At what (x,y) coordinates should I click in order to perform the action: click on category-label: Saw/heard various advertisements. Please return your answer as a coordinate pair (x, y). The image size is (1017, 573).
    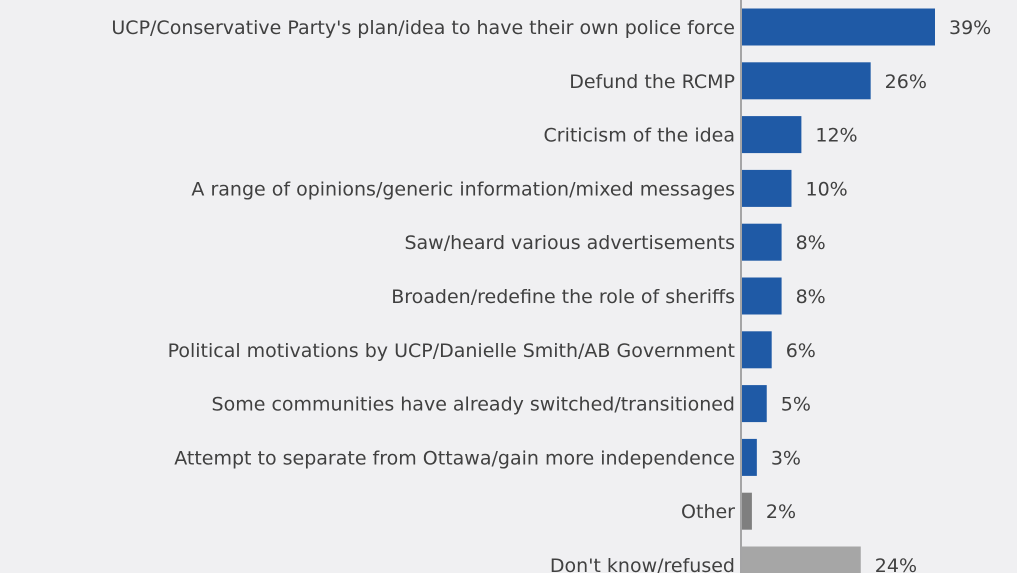
    Looking at the image, I should click on (569, 243).